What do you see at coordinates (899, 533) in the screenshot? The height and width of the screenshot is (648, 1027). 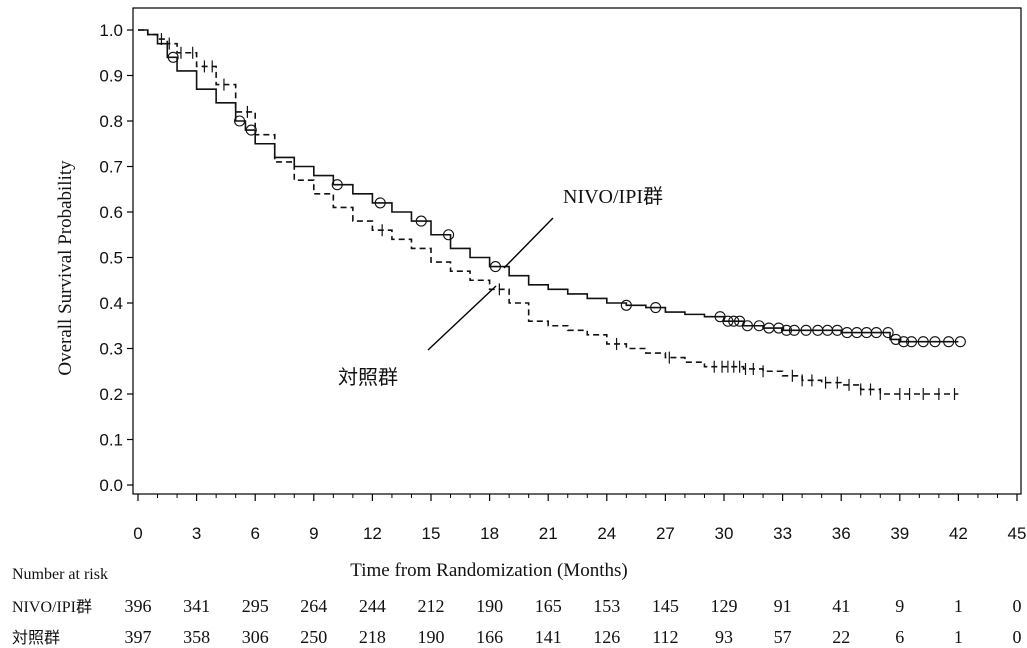 I see `x-tick-label: 39` at bounding box center [899, 533].